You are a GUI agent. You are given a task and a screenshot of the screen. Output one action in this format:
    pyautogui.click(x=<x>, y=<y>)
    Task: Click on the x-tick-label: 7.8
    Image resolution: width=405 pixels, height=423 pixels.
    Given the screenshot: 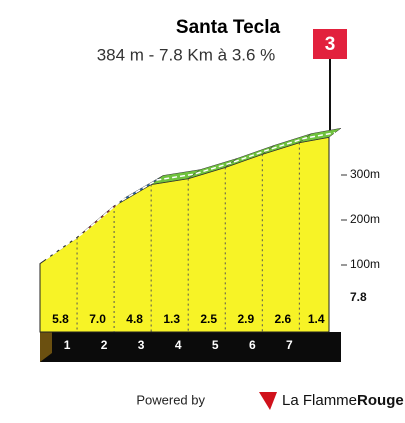 What is the action you would take?
    pyautogui.click(x=358, y=297)
    